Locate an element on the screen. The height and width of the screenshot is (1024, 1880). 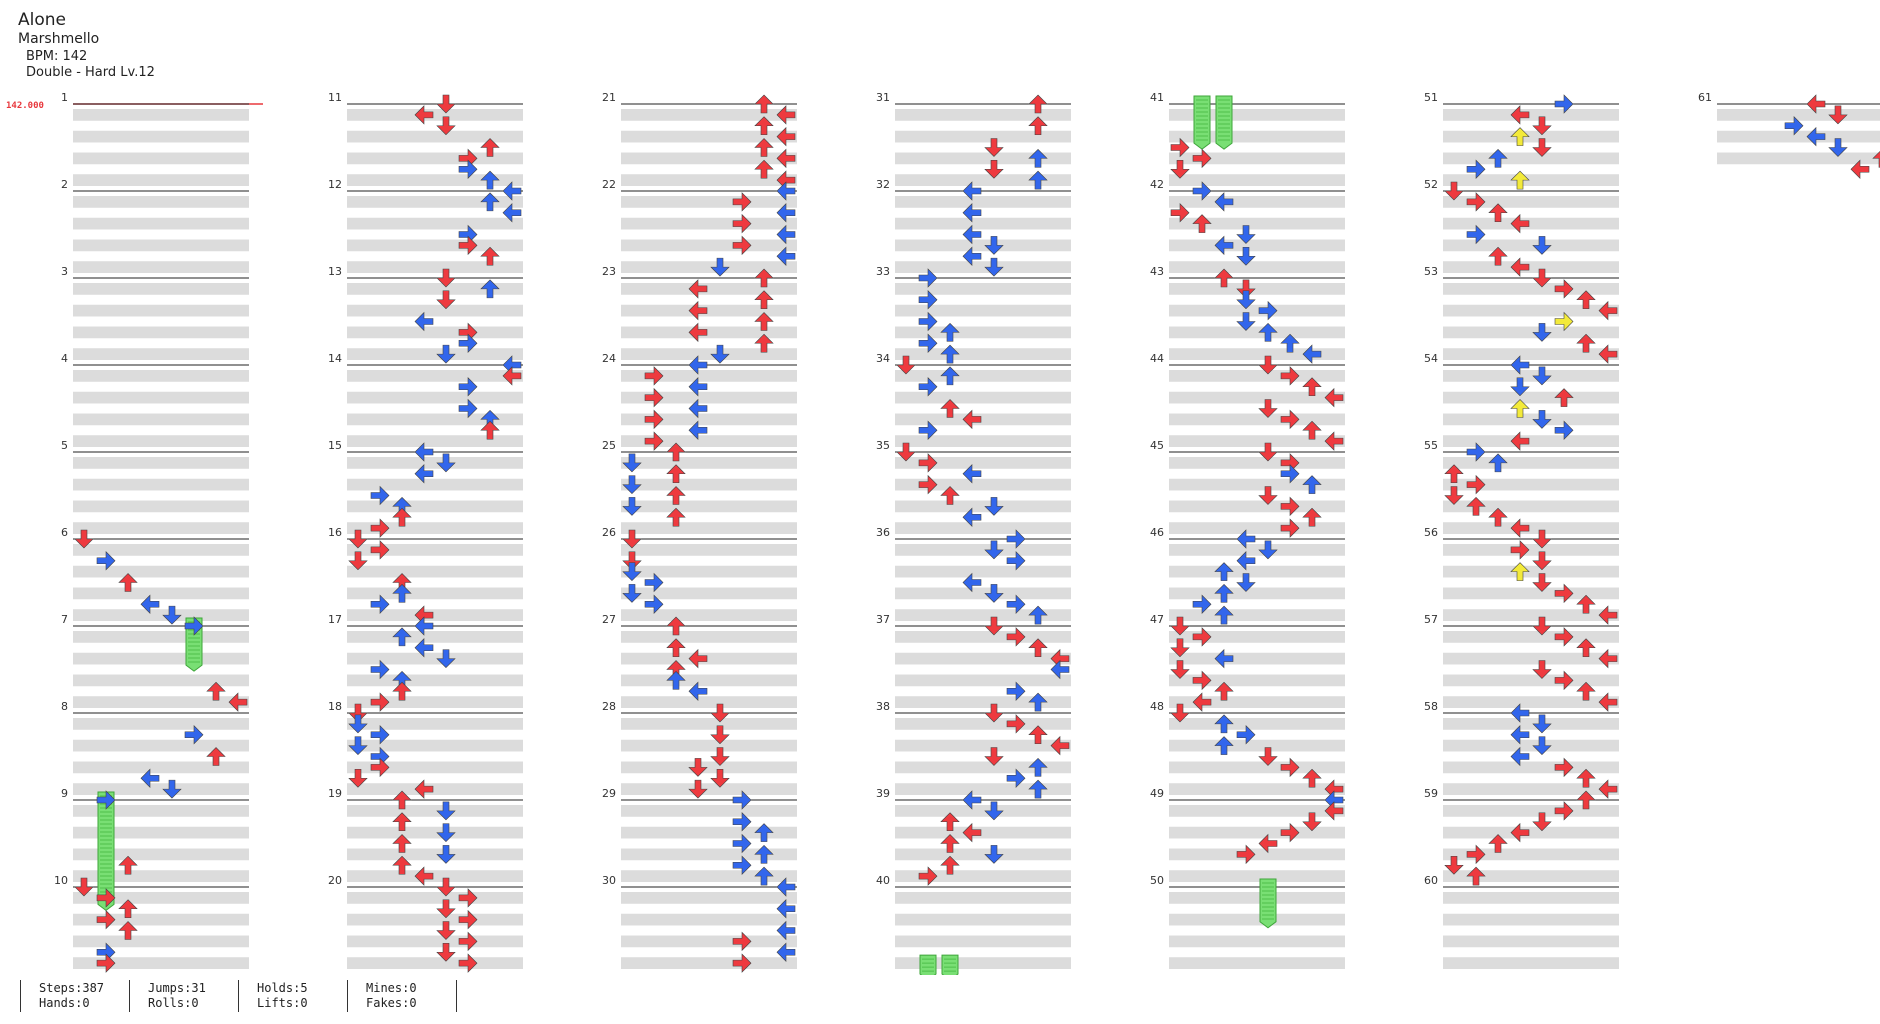
stat-rolls: Rolls:0 is located at coordinates (173, 1003).